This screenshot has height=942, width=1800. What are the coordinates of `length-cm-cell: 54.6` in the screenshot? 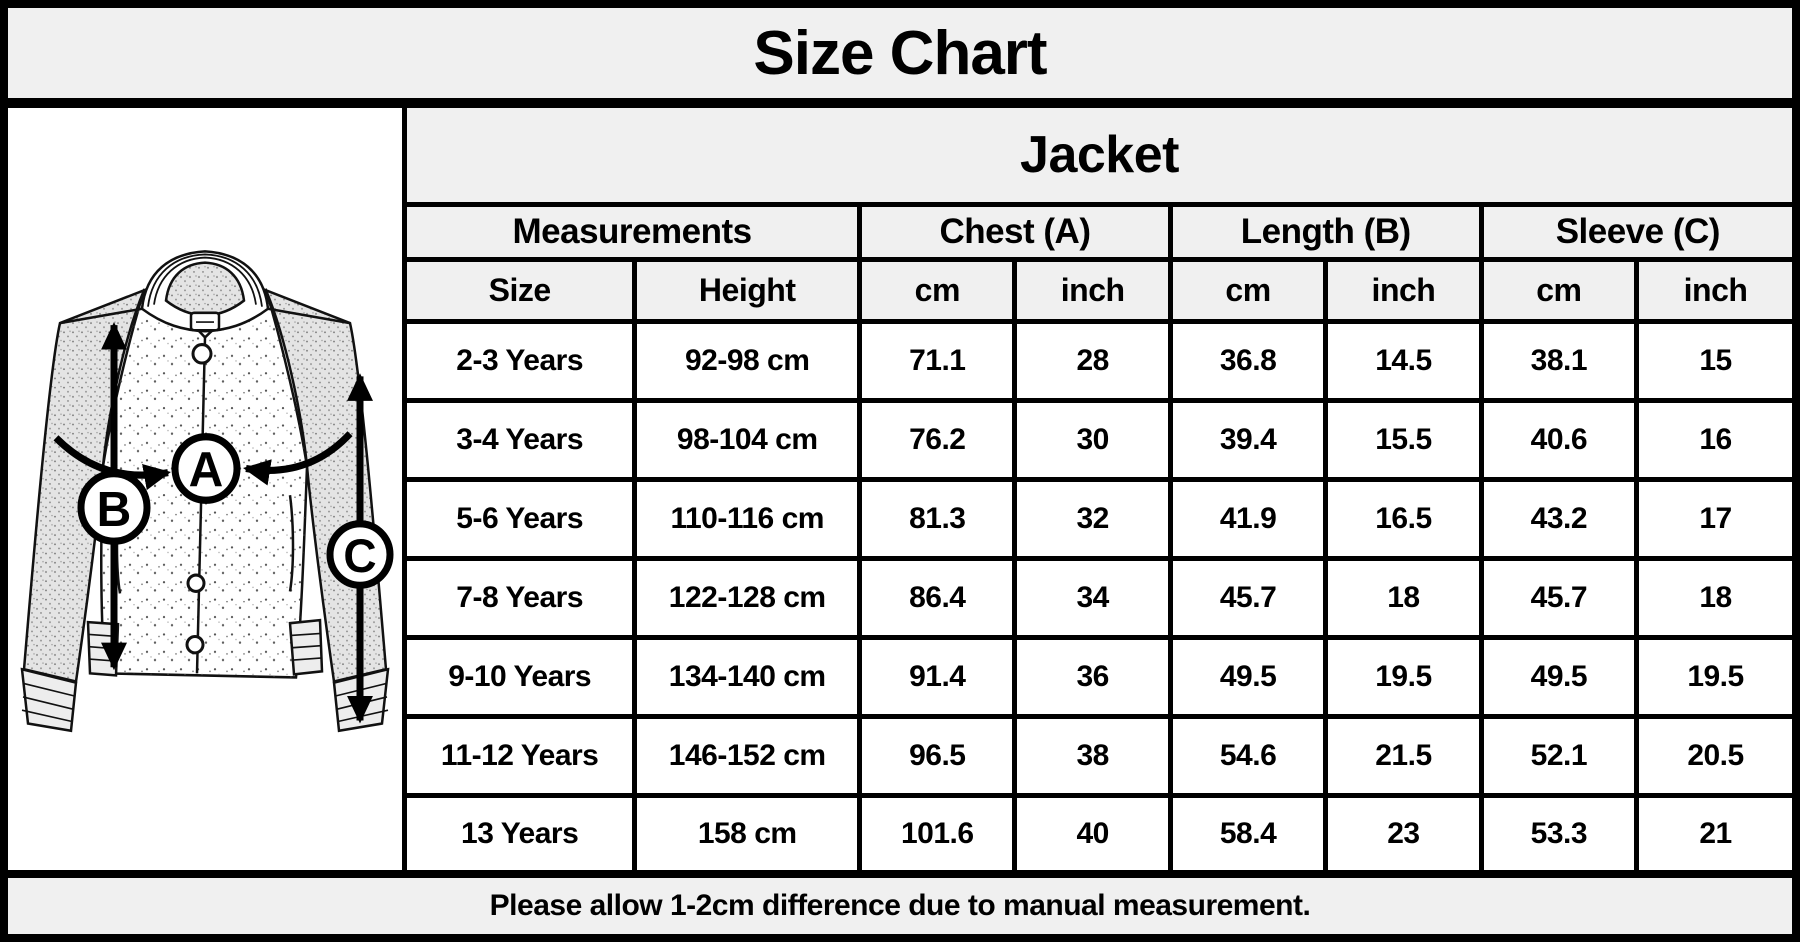 It's located at (1248, 756).